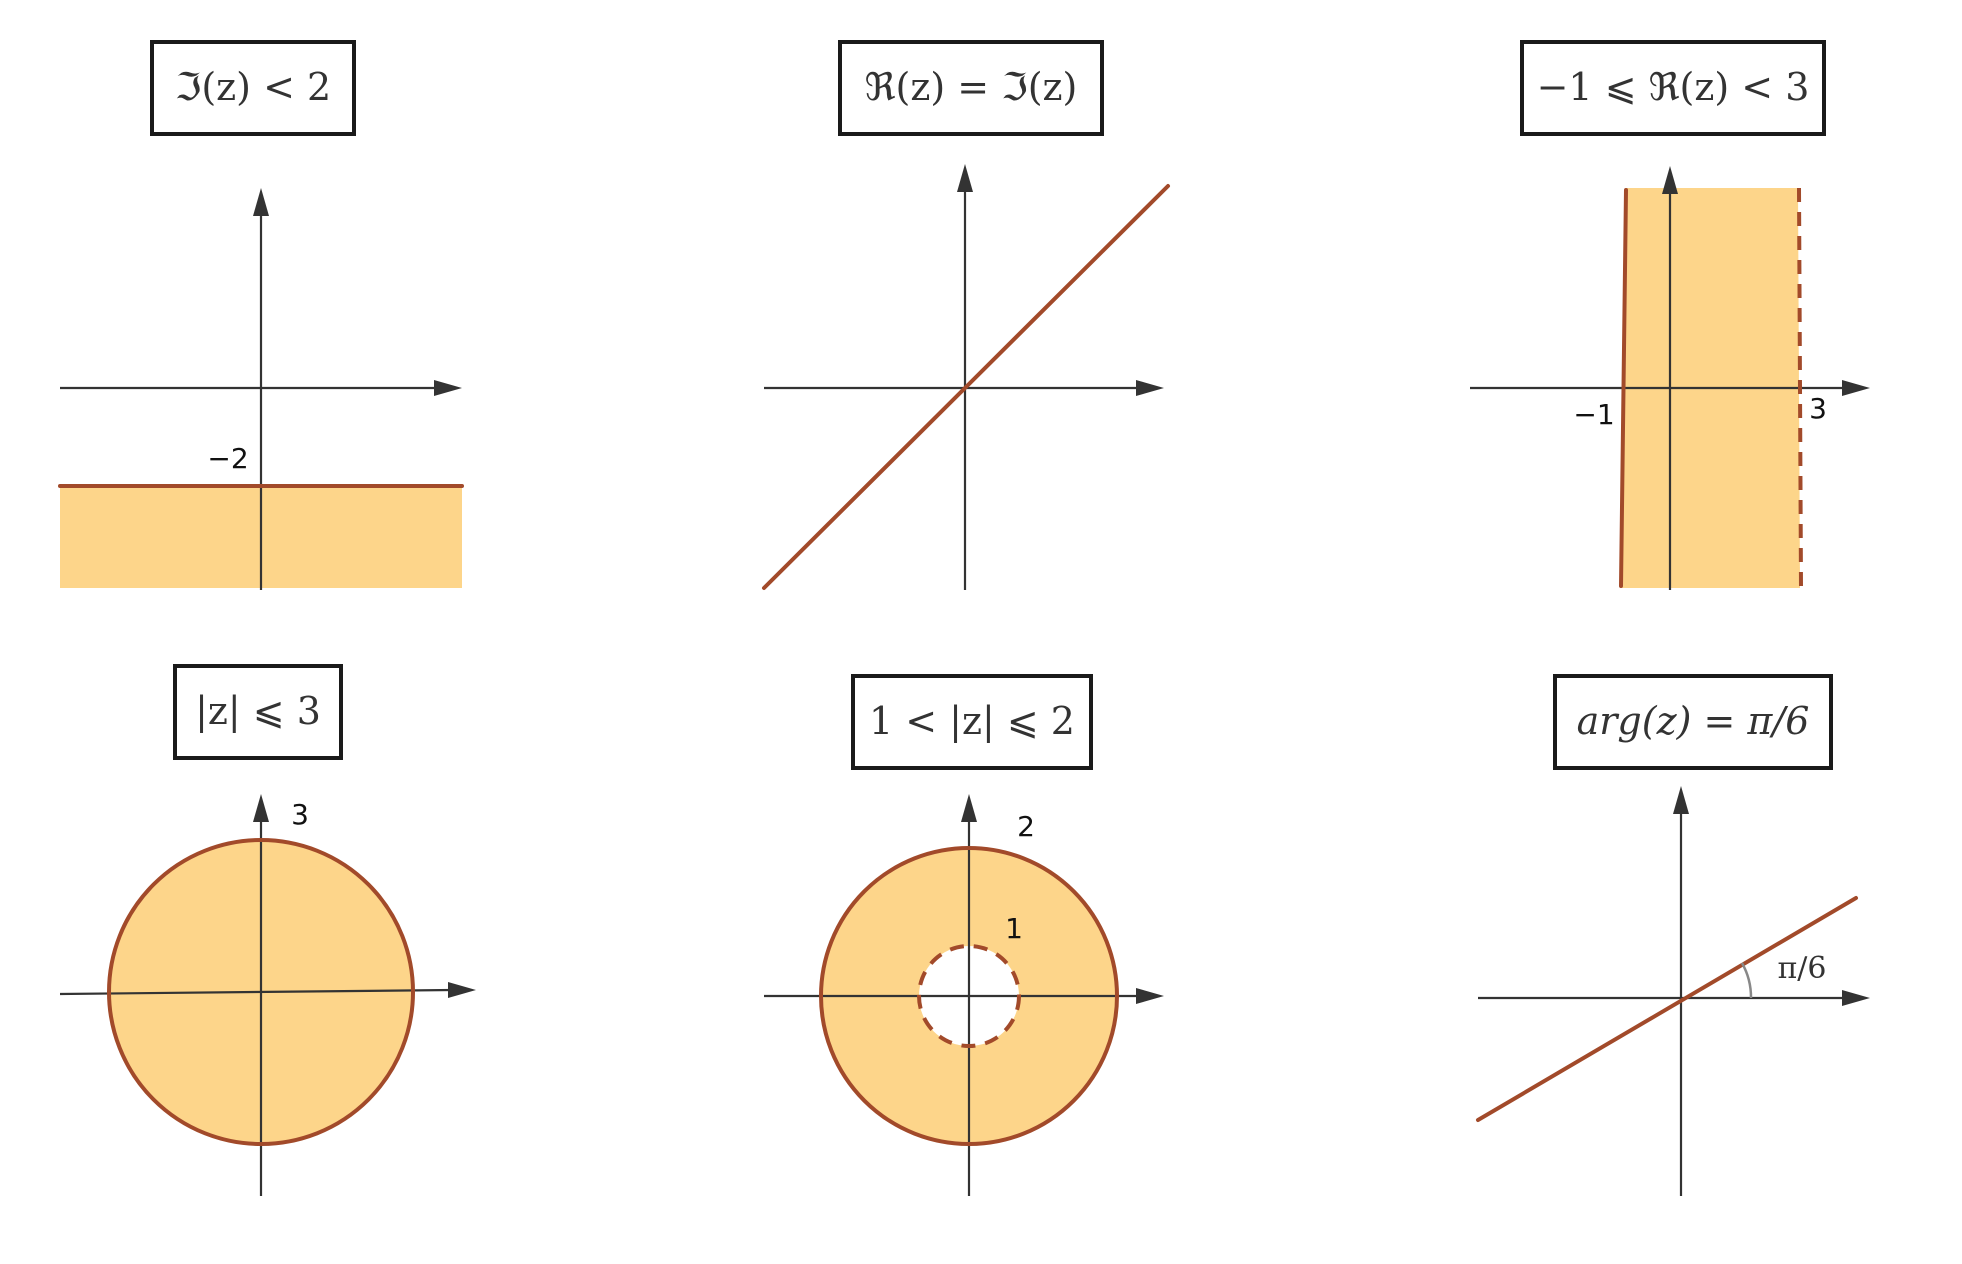  I want to click on real-axis, so click(256, 992).